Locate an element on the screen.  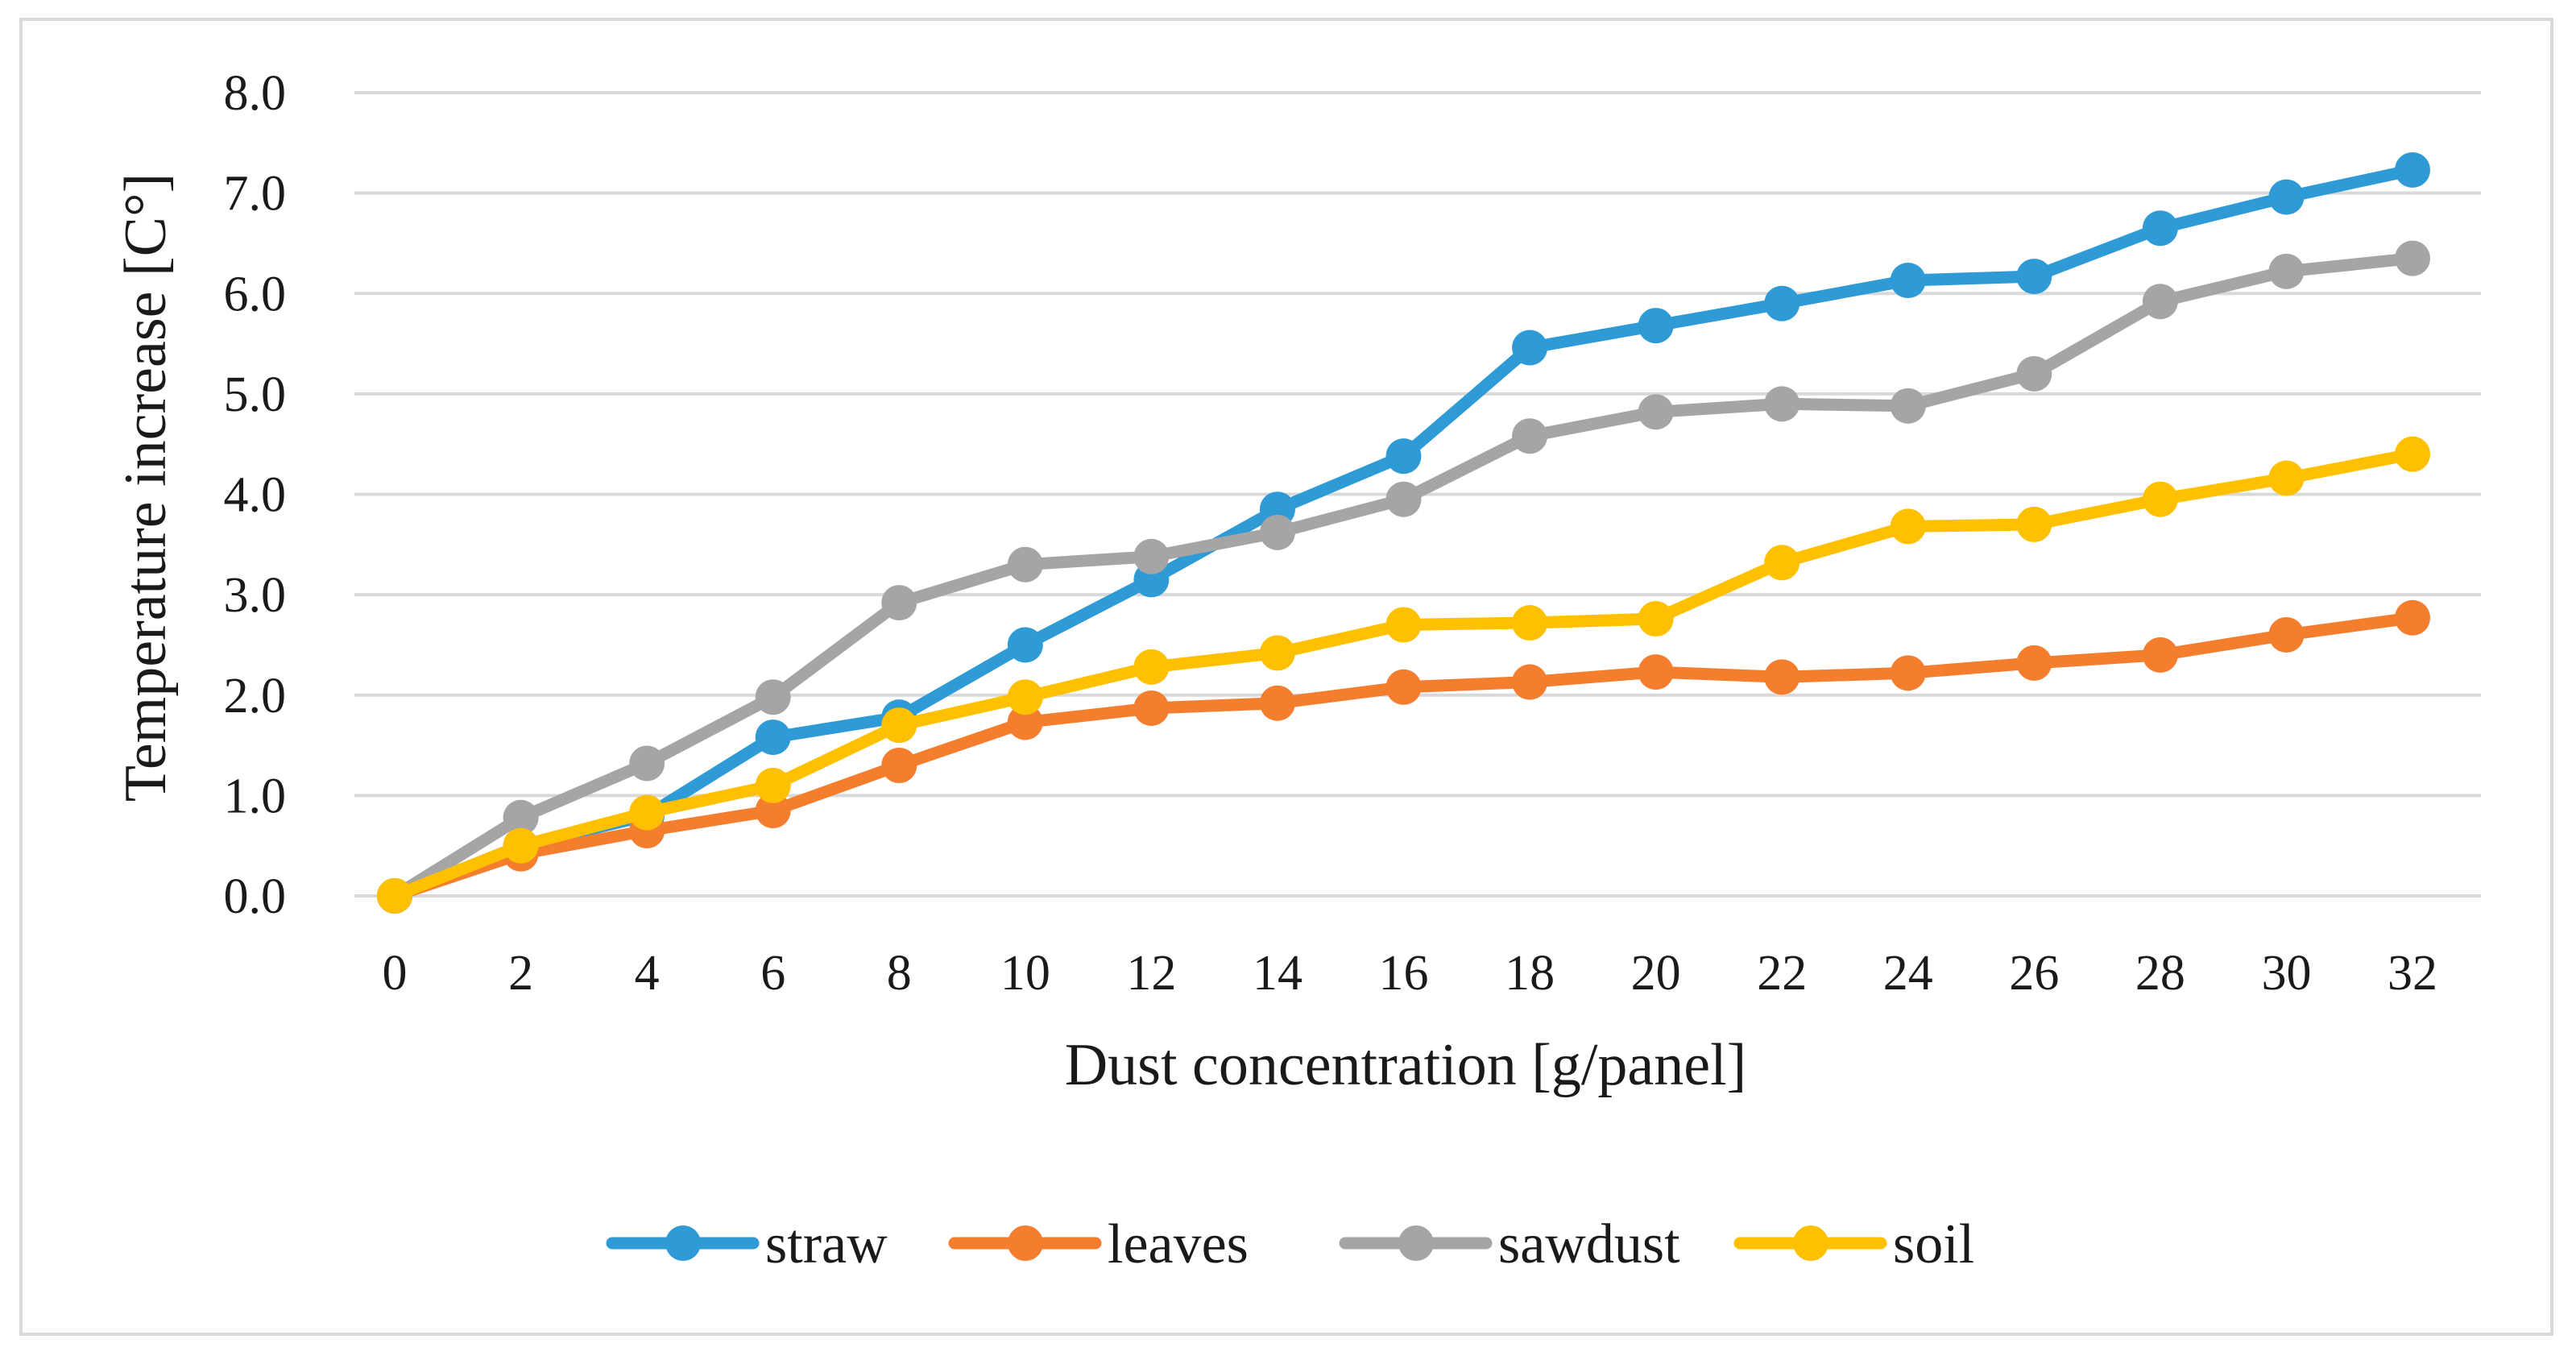
x-tick-label: 14 is located at coordinates (1277, 973).